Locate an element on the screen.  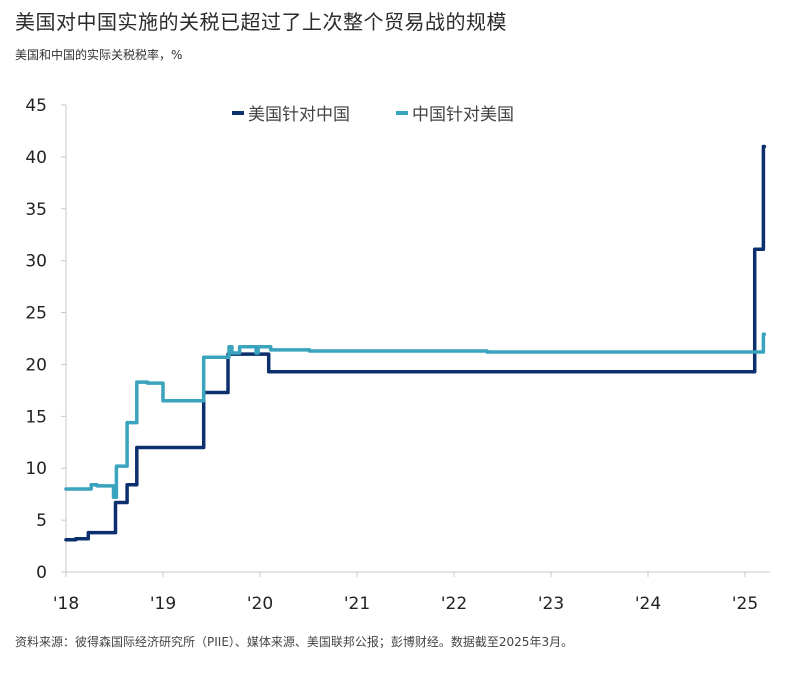
y-tick-label: 35 is located at coordinates (36, 210).